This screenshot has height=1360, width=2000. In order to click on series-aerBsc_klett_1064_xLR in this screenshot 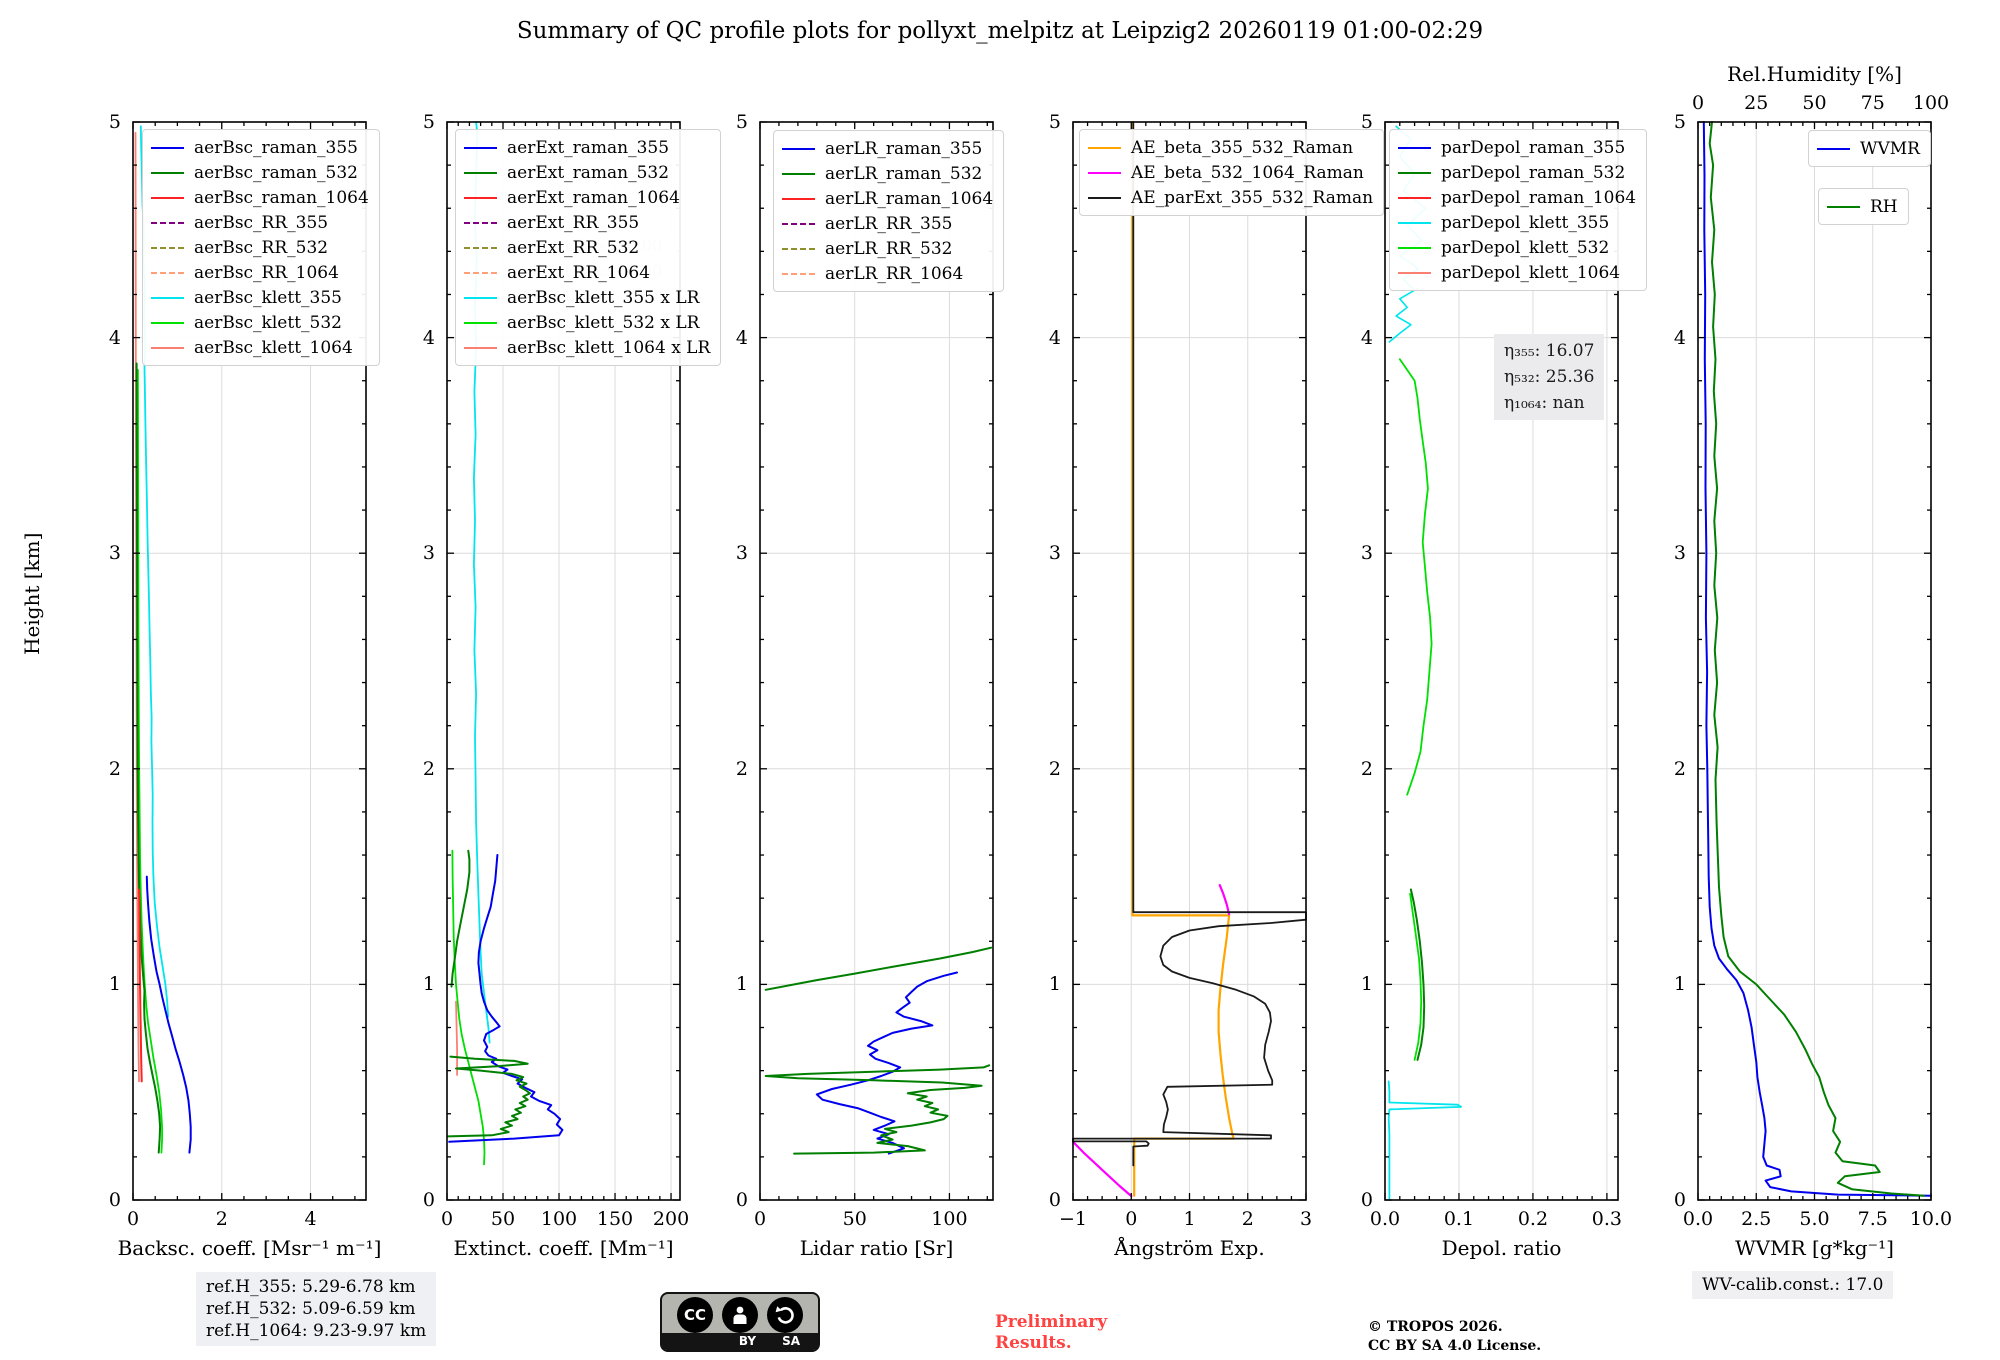, I will do `click(456, 1038)`.